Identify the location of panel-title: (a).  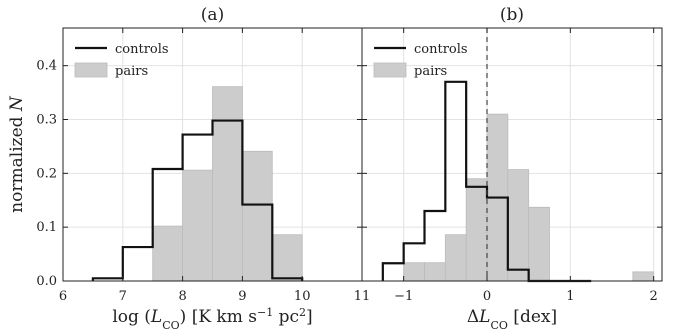
(212, 15).